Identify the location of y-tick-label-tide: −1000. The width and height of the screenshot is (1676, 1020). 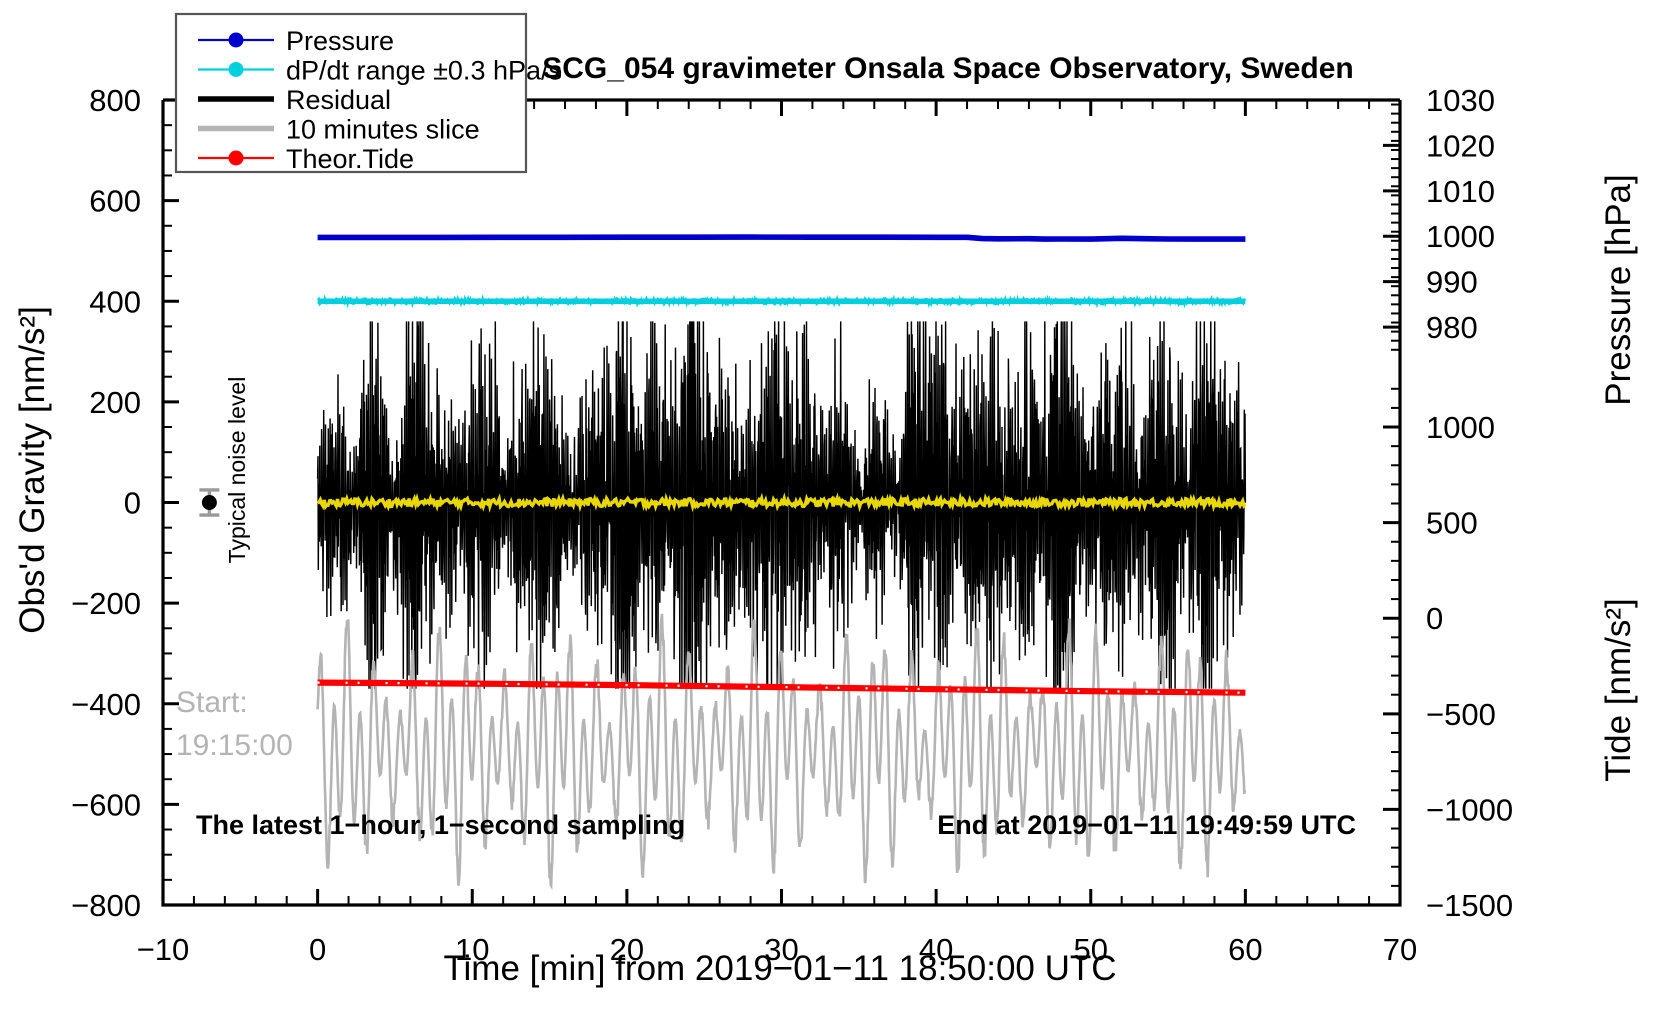
(1469, 809).